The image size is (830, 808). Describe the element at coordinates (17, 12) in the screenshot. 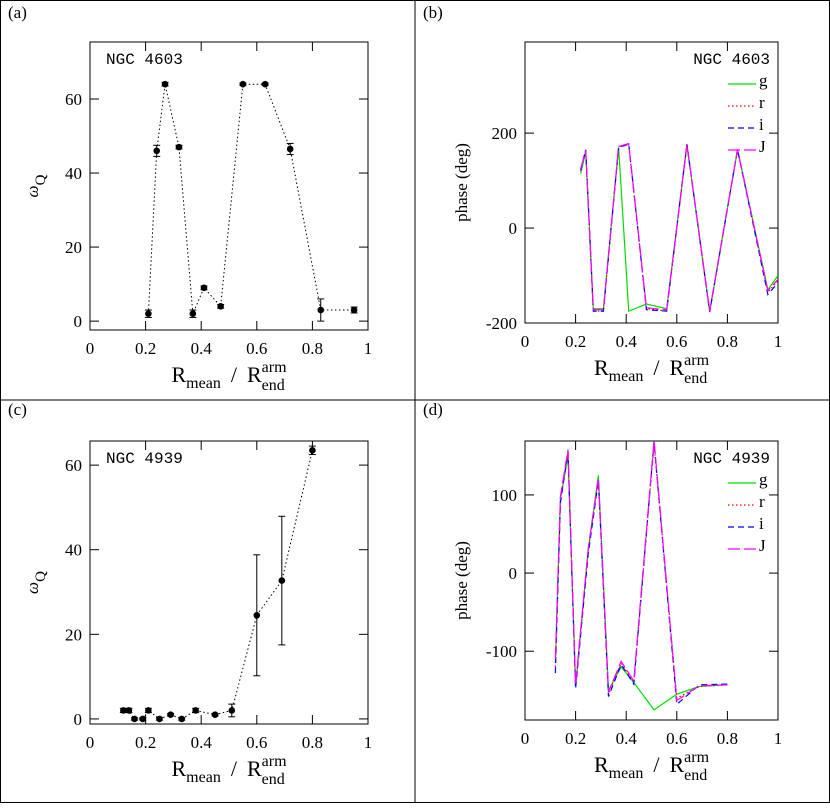

I see `panel-label: (a)` at that location.